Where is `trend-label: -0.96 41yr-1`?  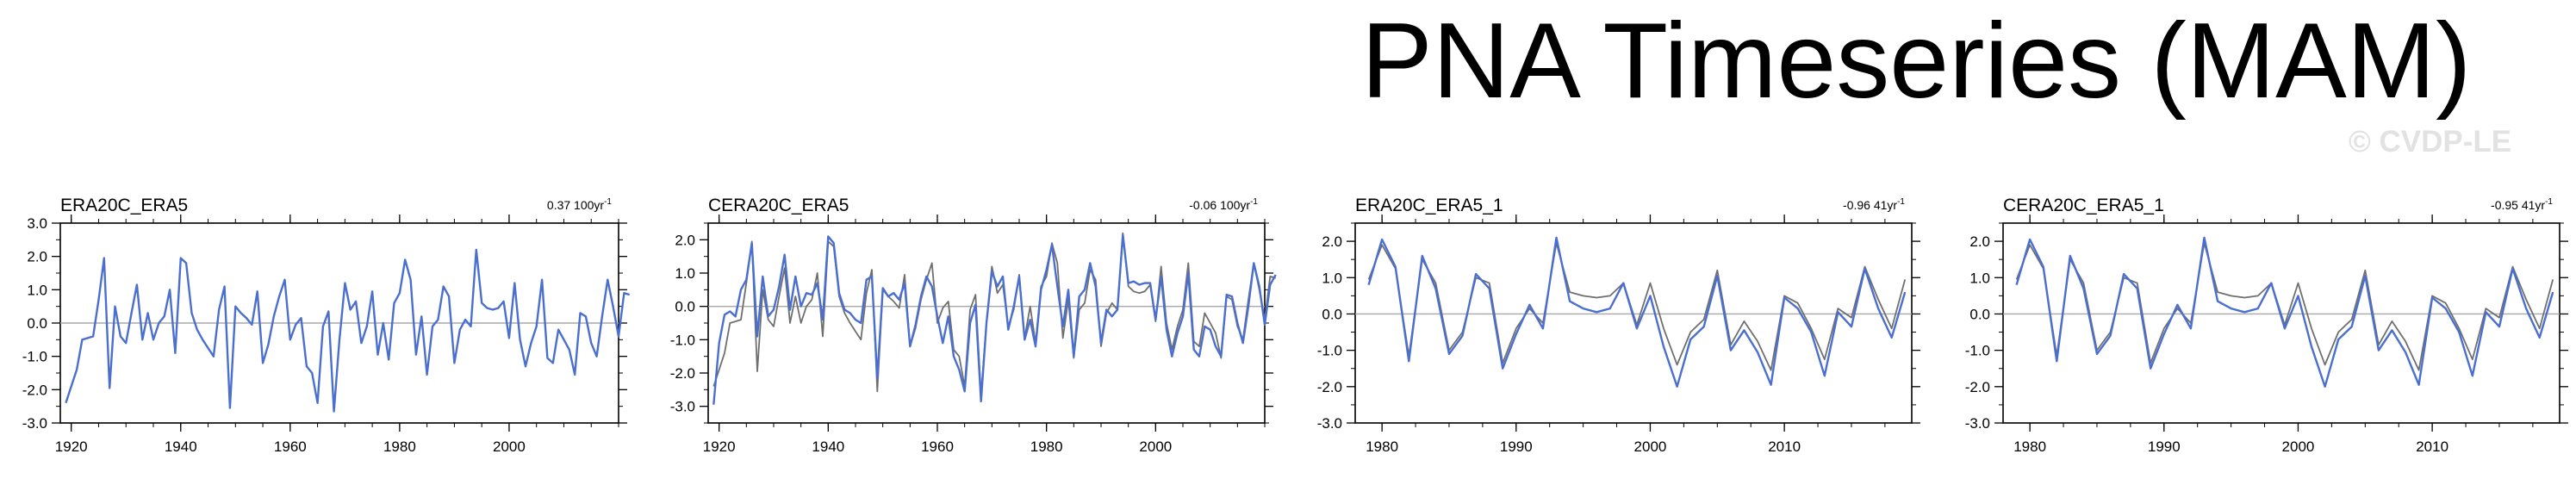
trend-label: -0.96 41yr-1 is located at coordinates (1874, 204).